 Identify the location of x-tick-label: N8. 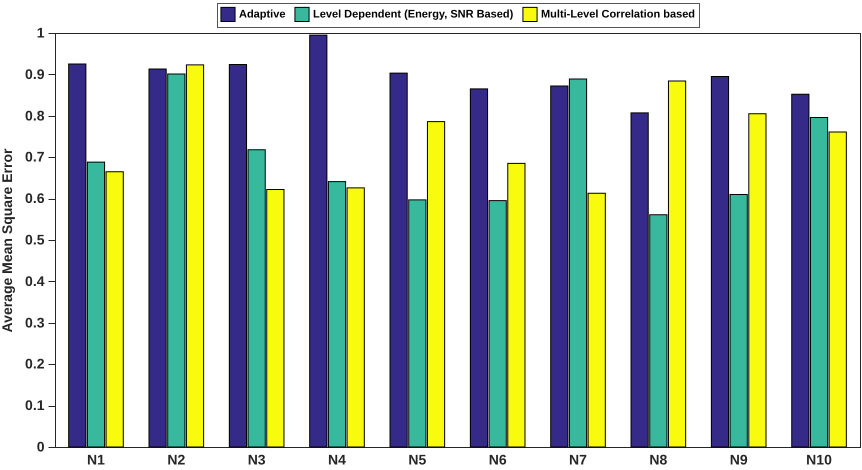
(658, 460).